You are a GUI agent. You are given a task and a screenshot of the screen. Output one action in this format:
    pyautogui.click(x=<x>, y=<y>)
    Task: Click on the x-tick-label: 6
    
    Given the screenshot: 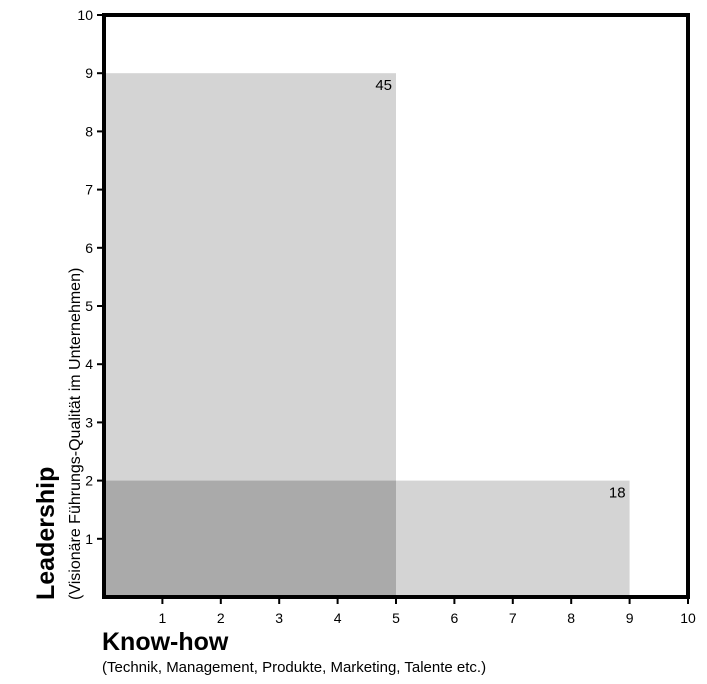 What is the action you would take?
    pyautogui.click(x=455, y=618)
    